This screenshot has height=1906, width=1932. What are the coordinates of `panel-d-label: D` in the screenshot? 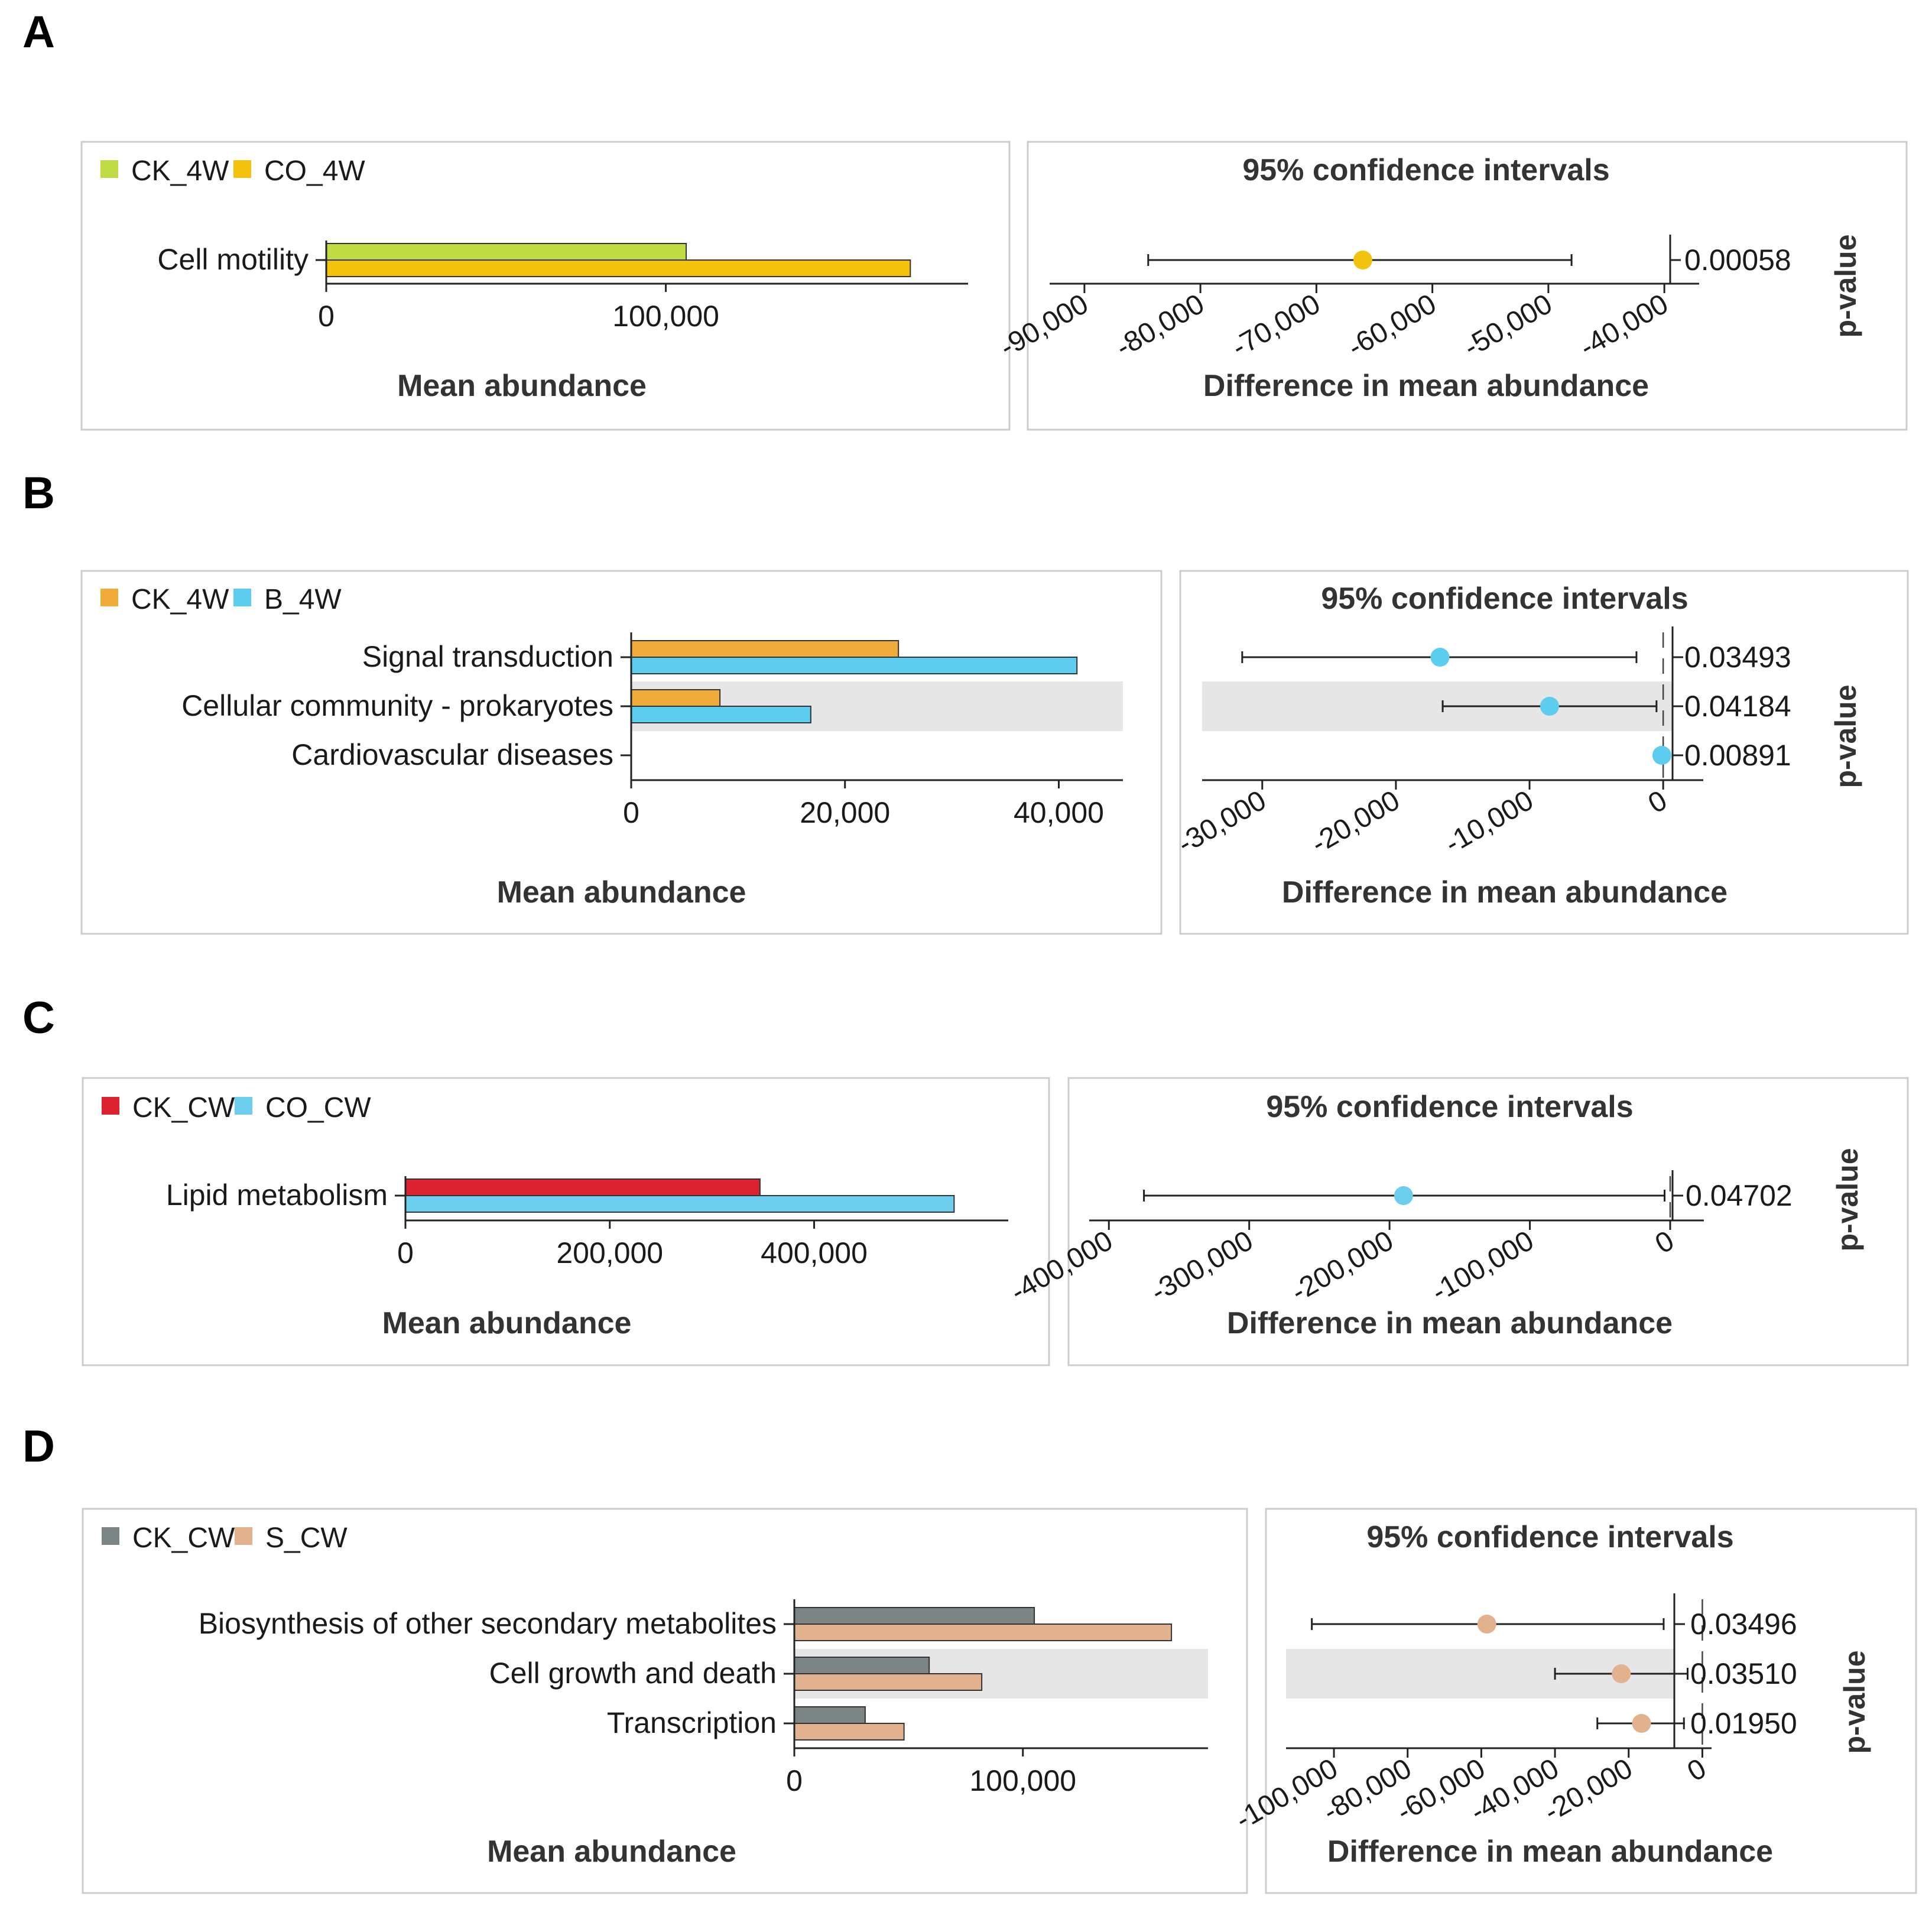 It's located at (38, 1446).